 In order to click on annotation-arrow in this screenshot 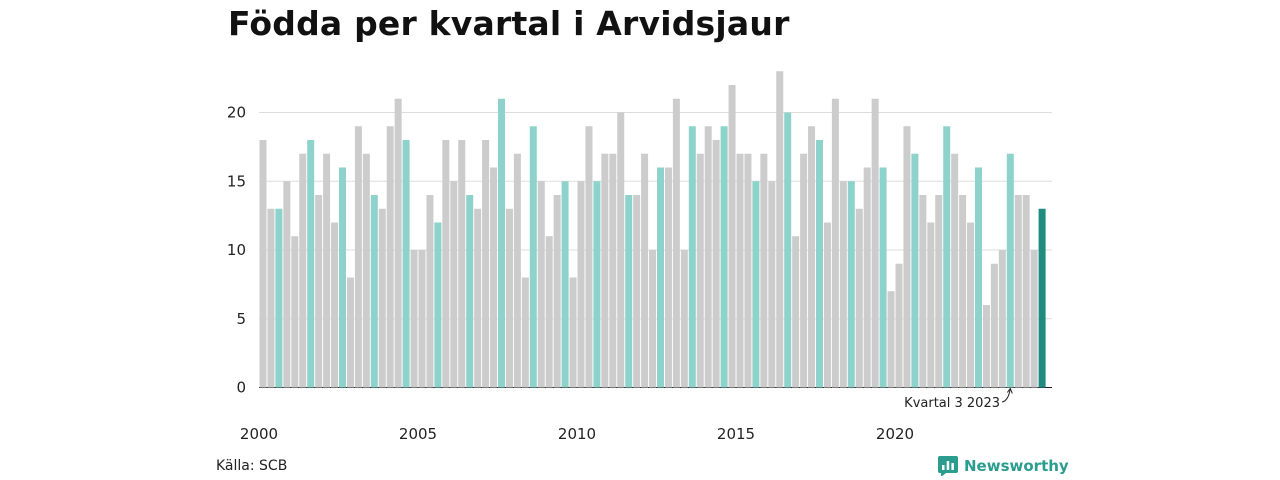, I will do `click(1006, 395)`.